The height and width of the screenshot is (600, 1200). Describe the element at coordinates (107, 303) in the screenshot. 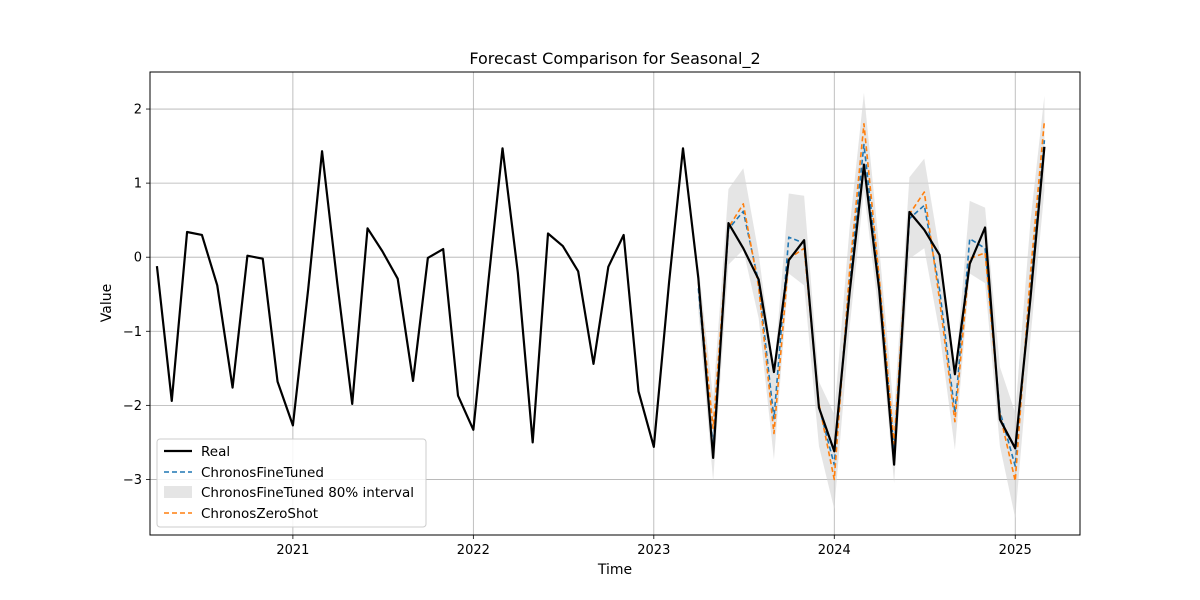

I see `y-axis-label: Value` at that location.